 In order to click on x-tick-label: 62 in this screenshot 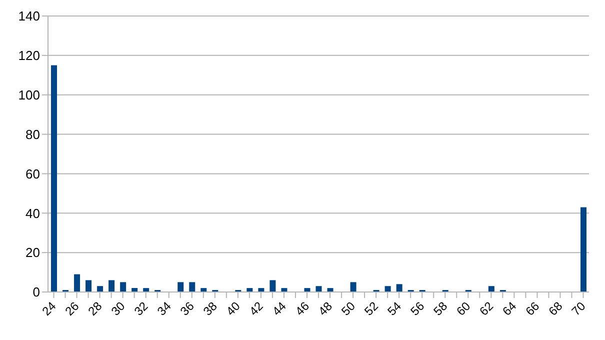, I will do `click(486, 308)`.